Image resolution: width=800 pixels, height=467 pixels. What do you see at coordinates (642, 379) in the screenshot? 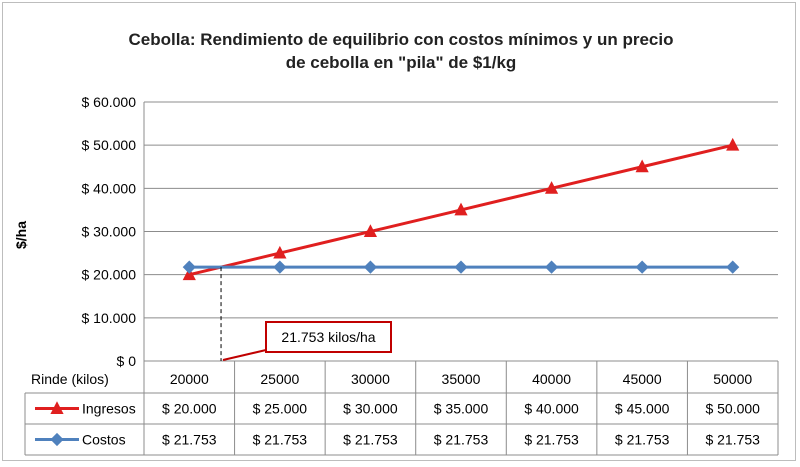
I see `x-category-label: 45000` at bounding box center [642, 379].